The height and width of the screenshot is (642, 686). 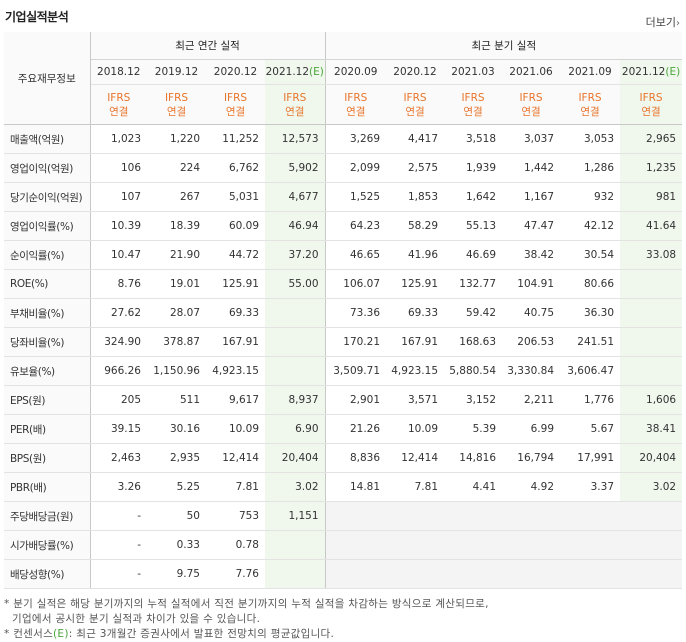 I want to click on table-row: 시가배당률(%) -0.33 0.78, so click(x=343, y=545).